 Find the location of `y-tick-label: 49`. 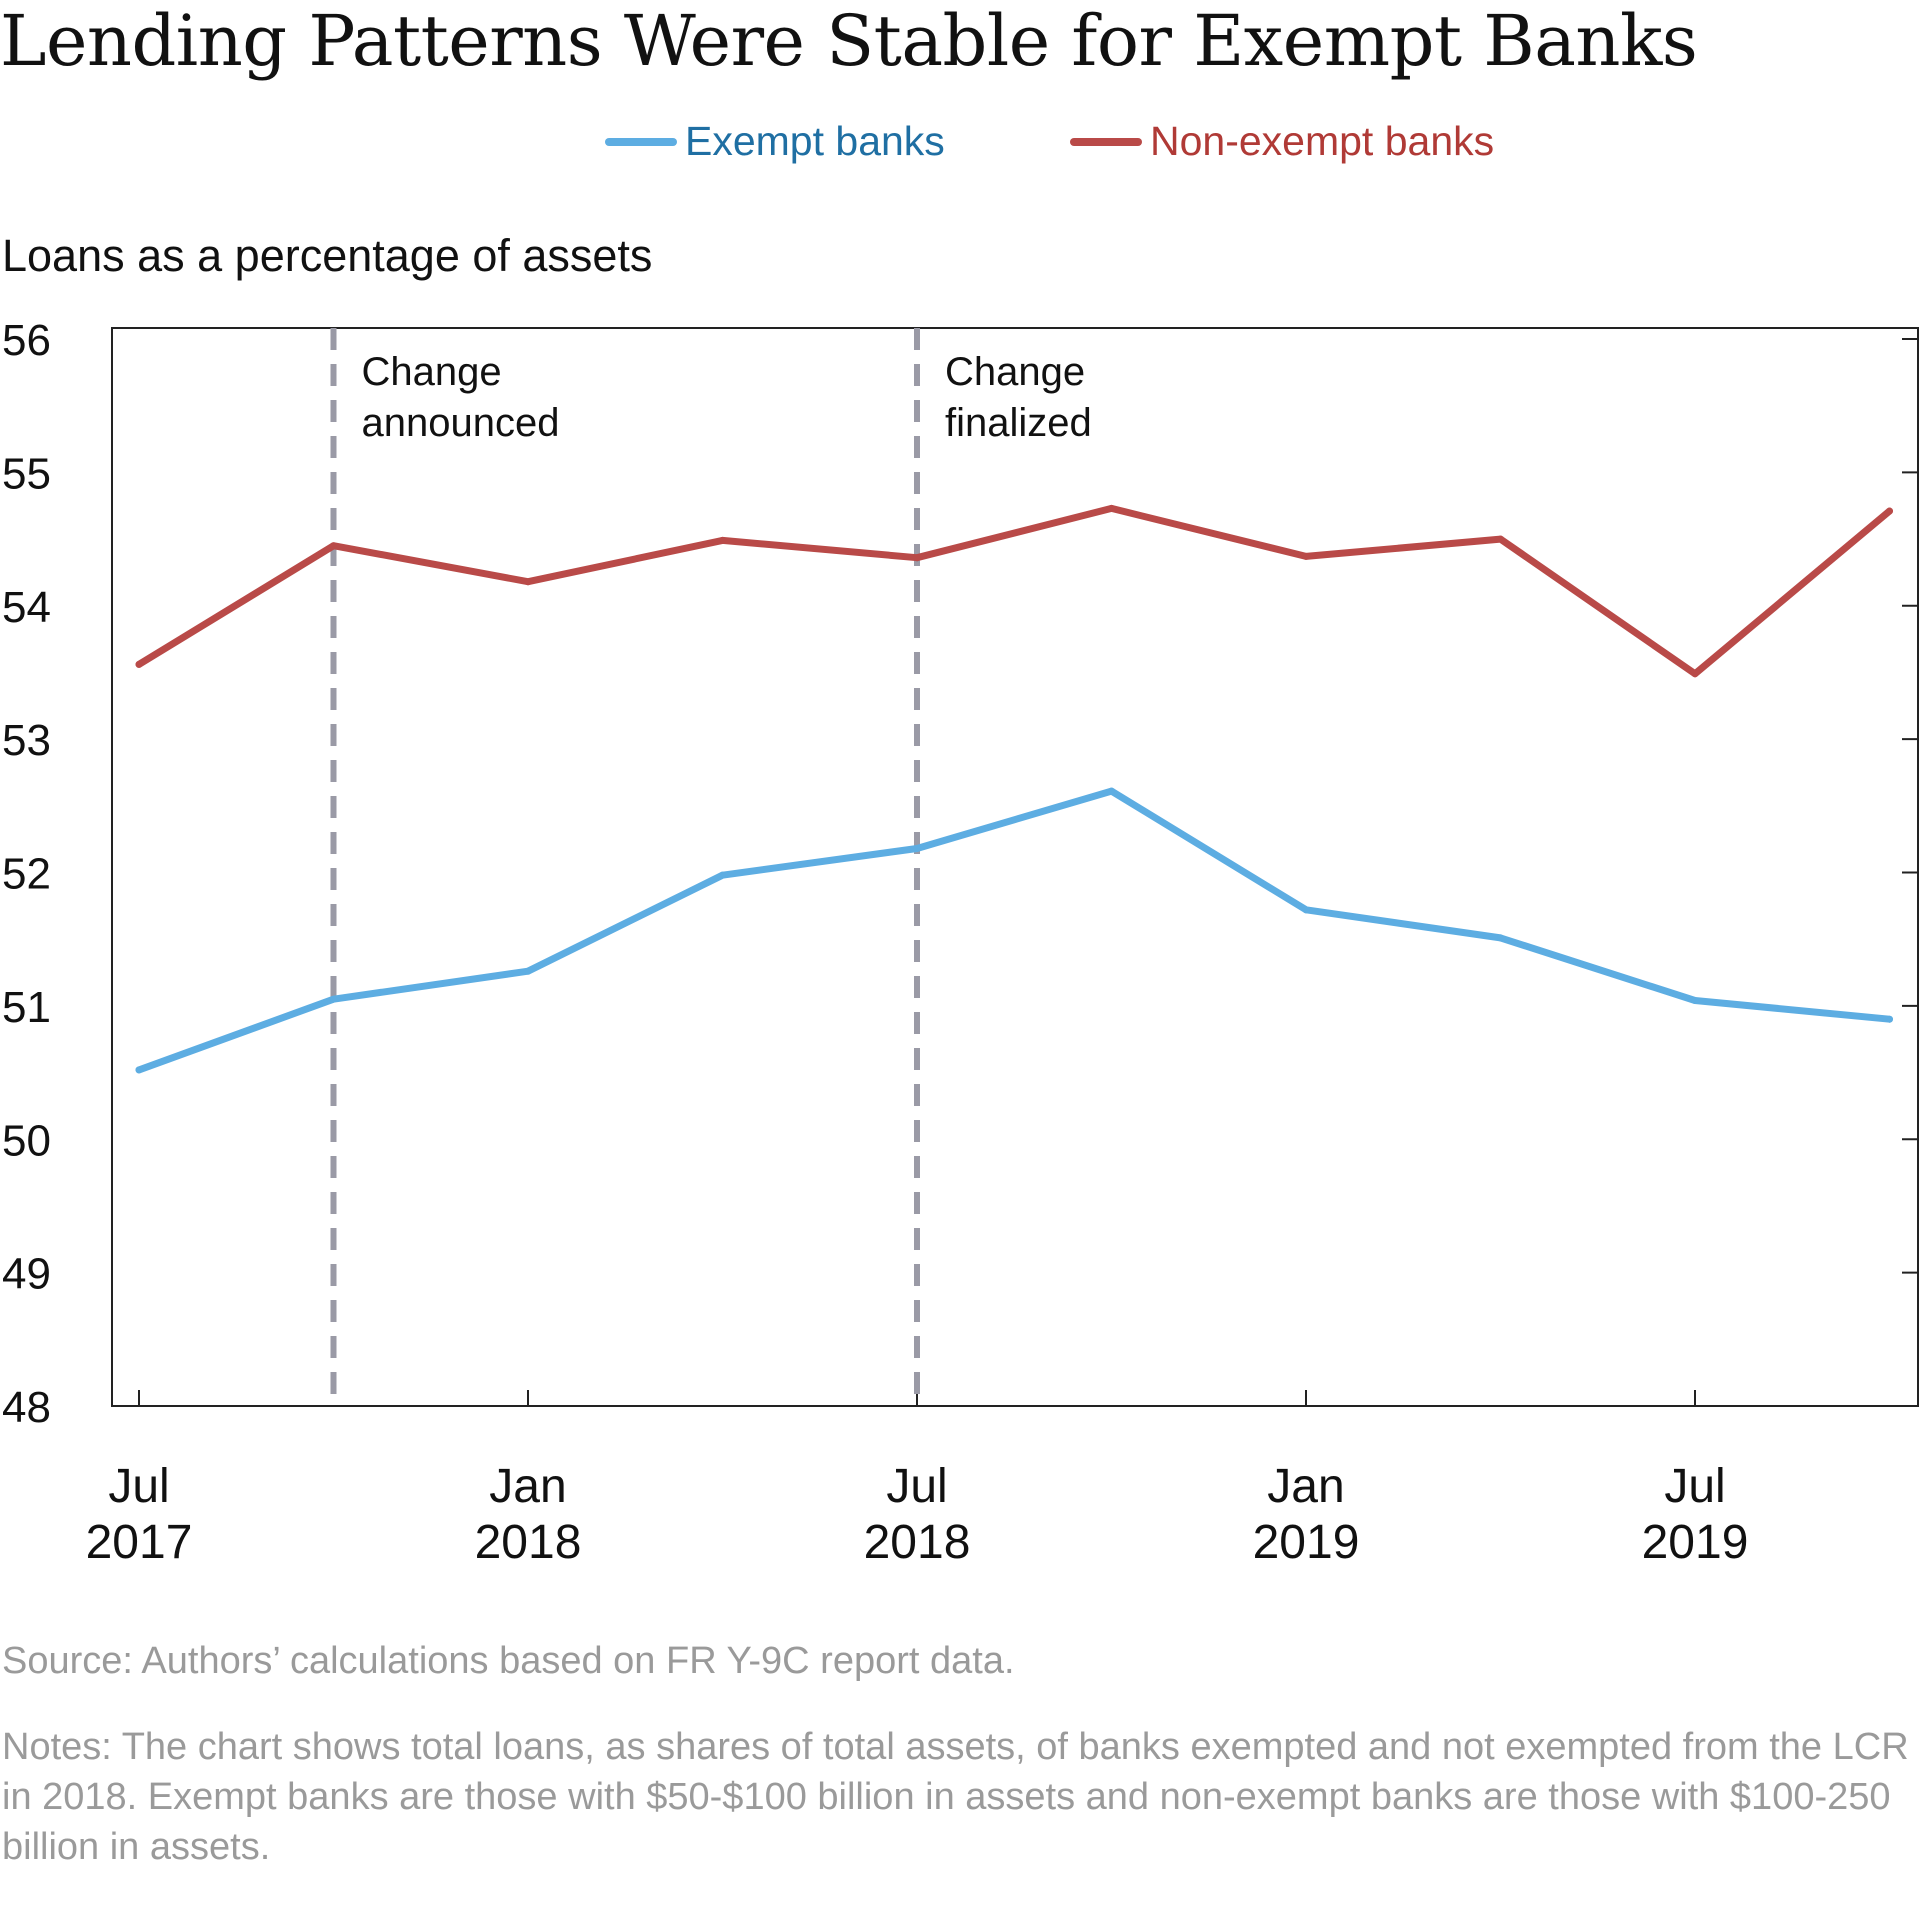

y-tick-label: 49 is located at coordinates (26, 1274).